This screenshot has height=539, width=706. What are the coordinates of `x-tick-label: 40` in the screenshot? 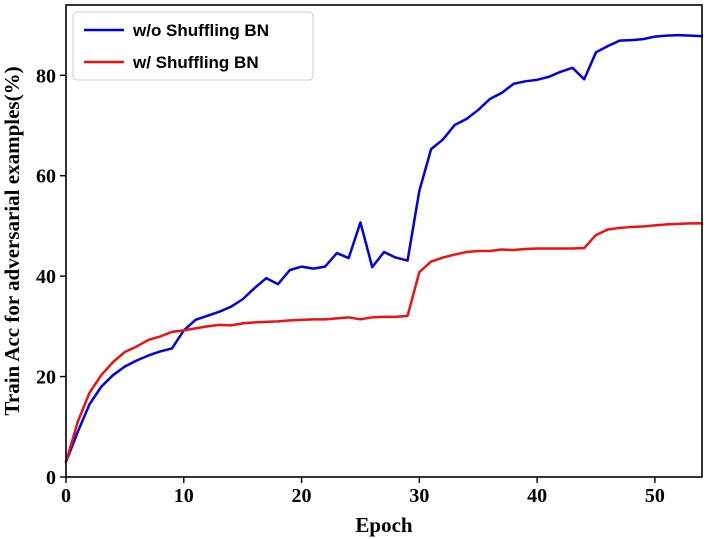 It's located at (537, 496).